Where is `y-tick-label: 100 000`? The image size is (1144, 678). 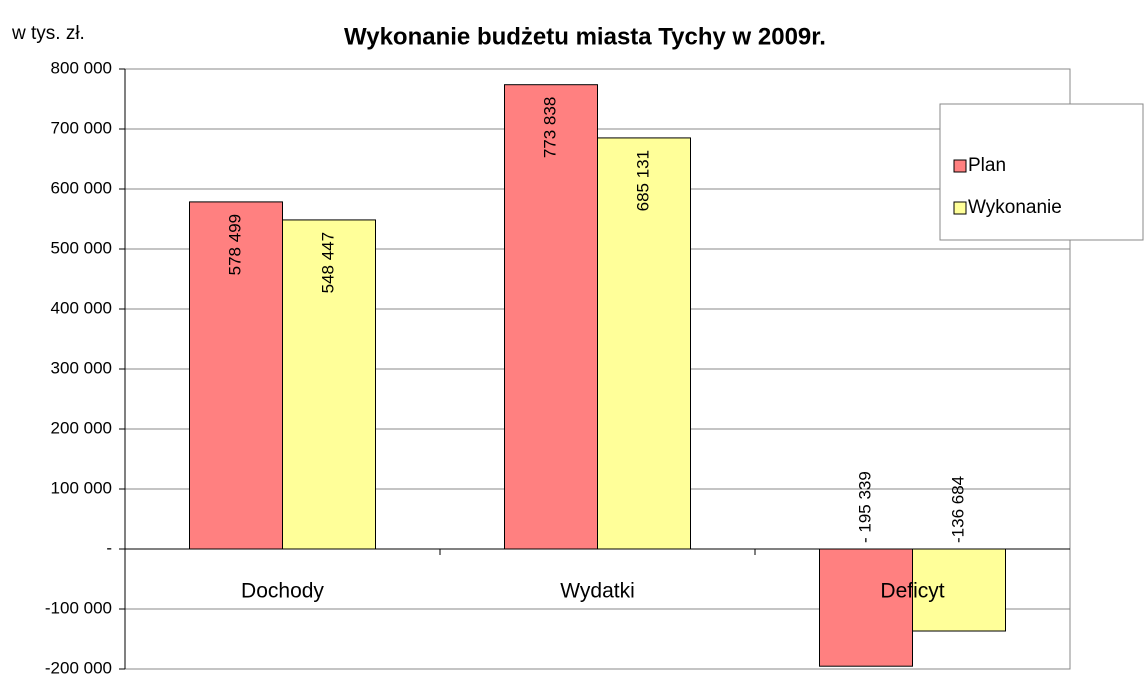 y-tick-label: 100 000 is located at coordinates (81, 487).